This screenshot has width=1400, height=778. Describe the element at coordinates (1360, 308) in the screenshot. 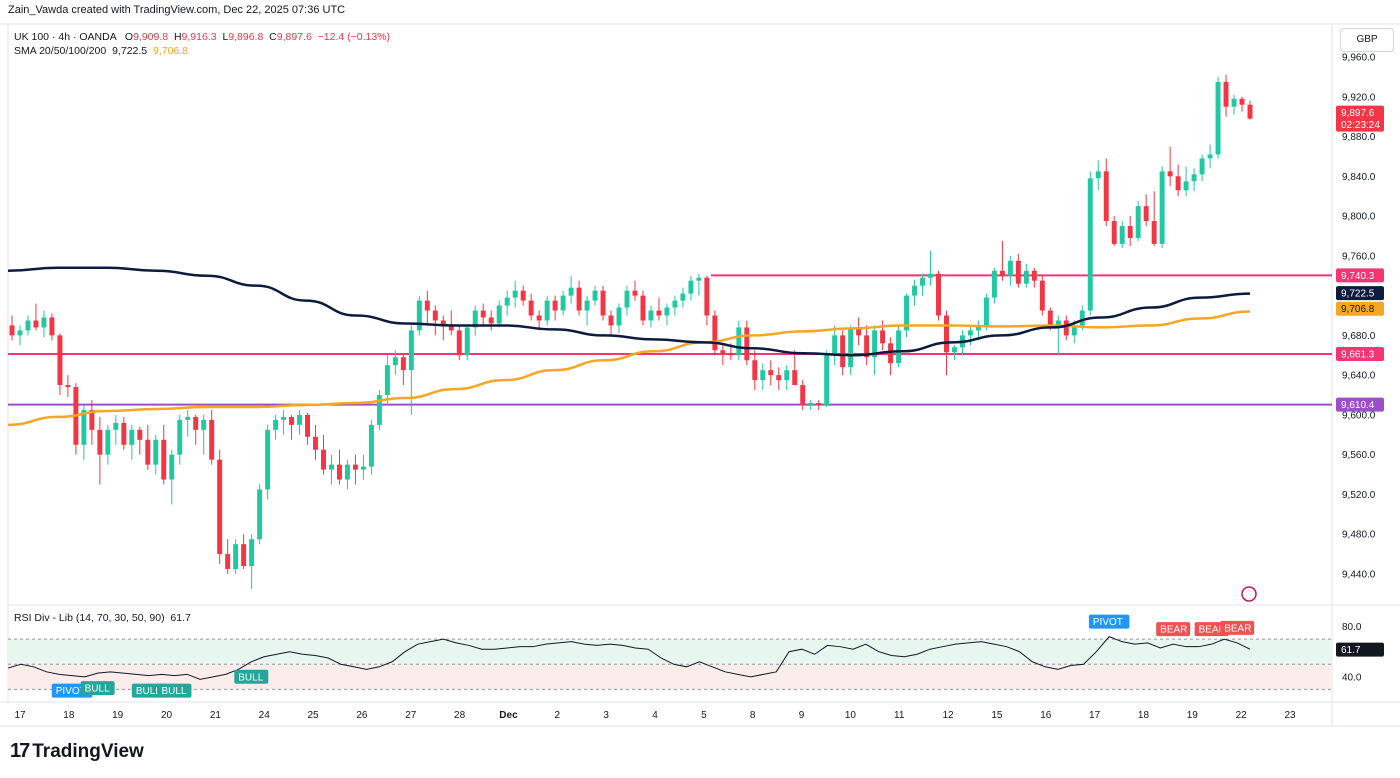

I see `sma-gold-price-tag-bg` at that location.